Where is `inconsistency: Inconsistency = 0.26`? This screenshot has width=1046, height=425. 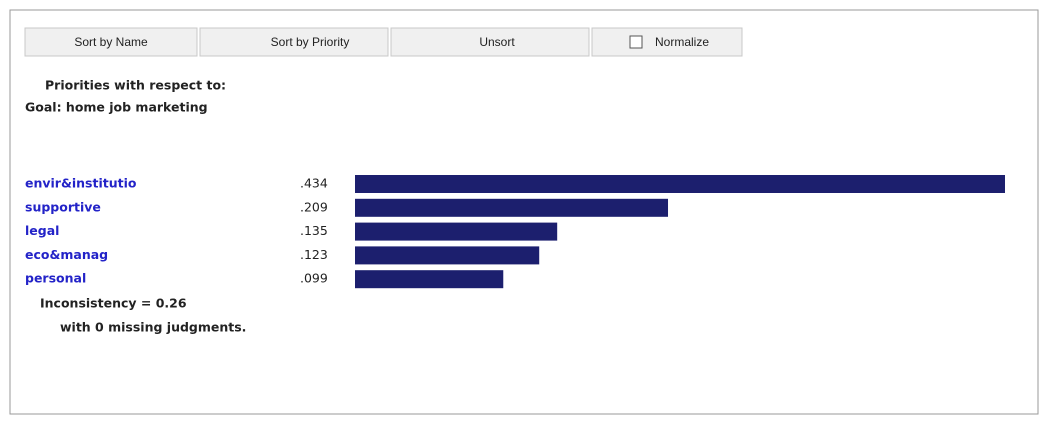
inconsistency: Inconsistency = 0.26 is located at coordinates (113, 303).